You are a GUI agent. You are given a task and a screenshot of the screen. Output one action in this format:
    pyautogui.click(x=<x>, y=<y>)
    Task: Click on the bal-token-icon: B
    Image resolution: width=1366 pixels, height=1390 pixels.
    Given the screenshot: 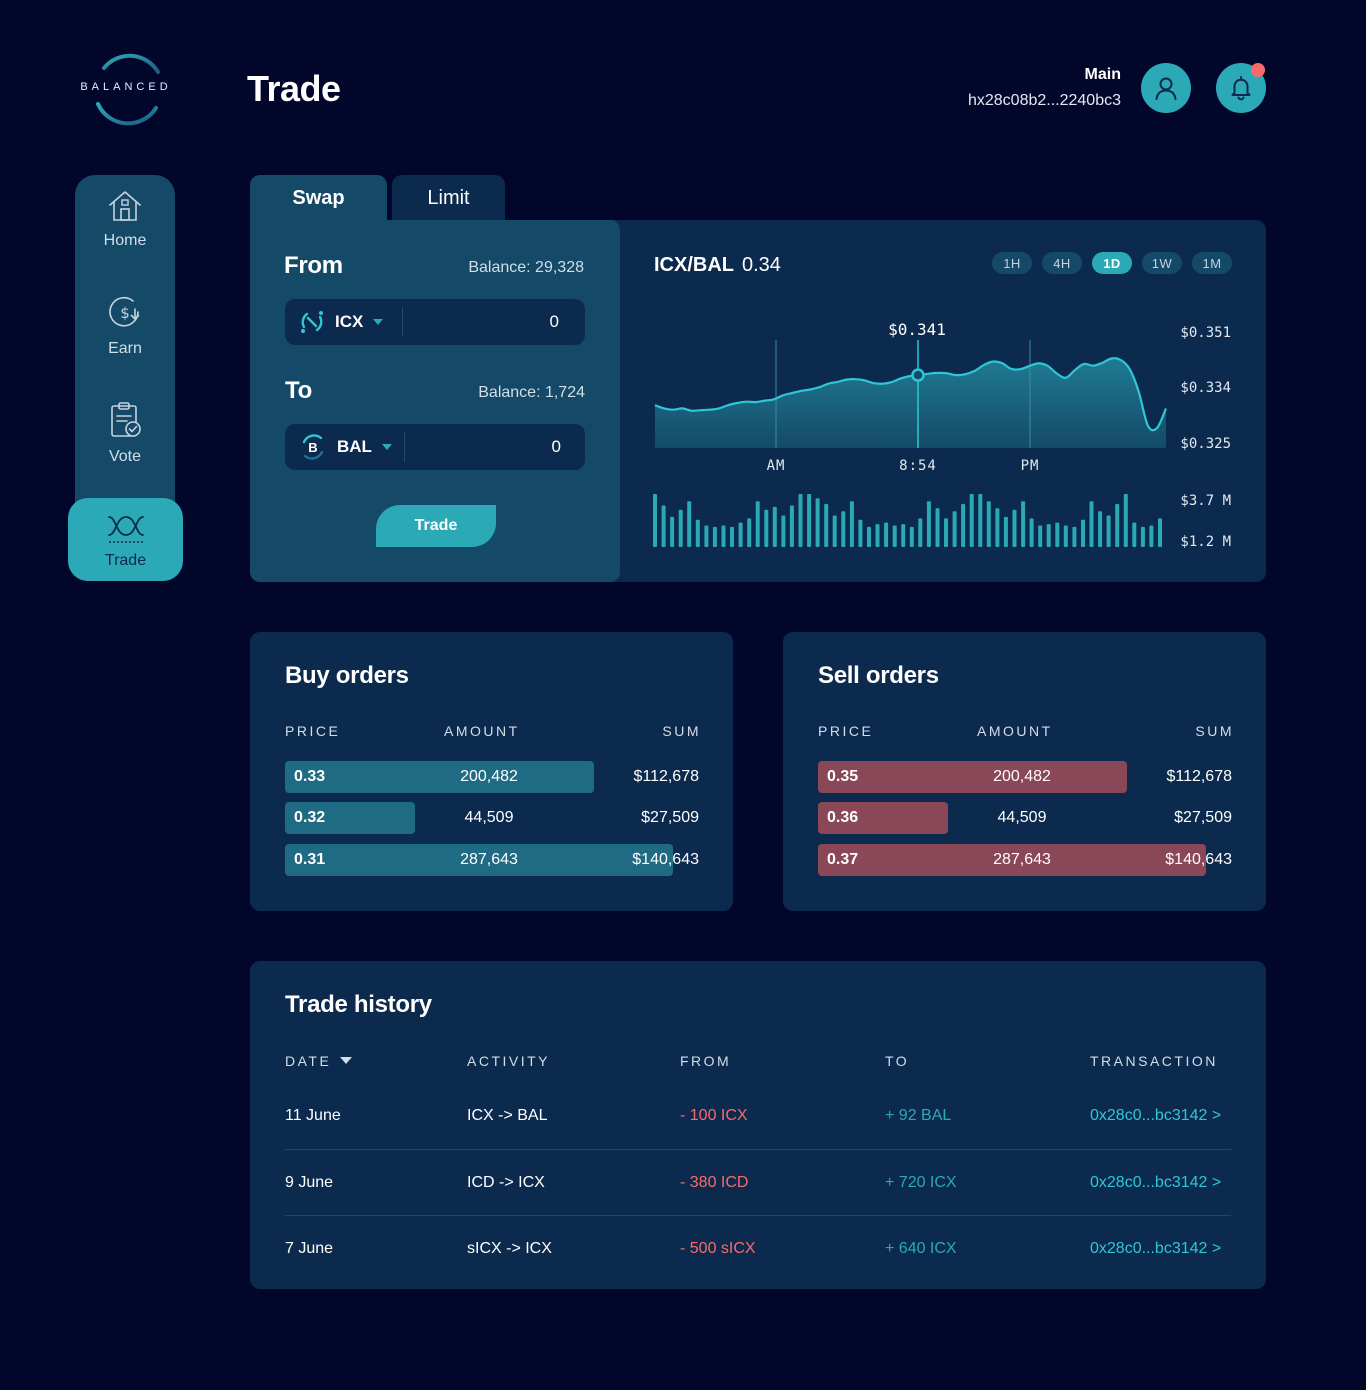 What is the action you would take?
    pyautogui.click(x=313, y=447)
    